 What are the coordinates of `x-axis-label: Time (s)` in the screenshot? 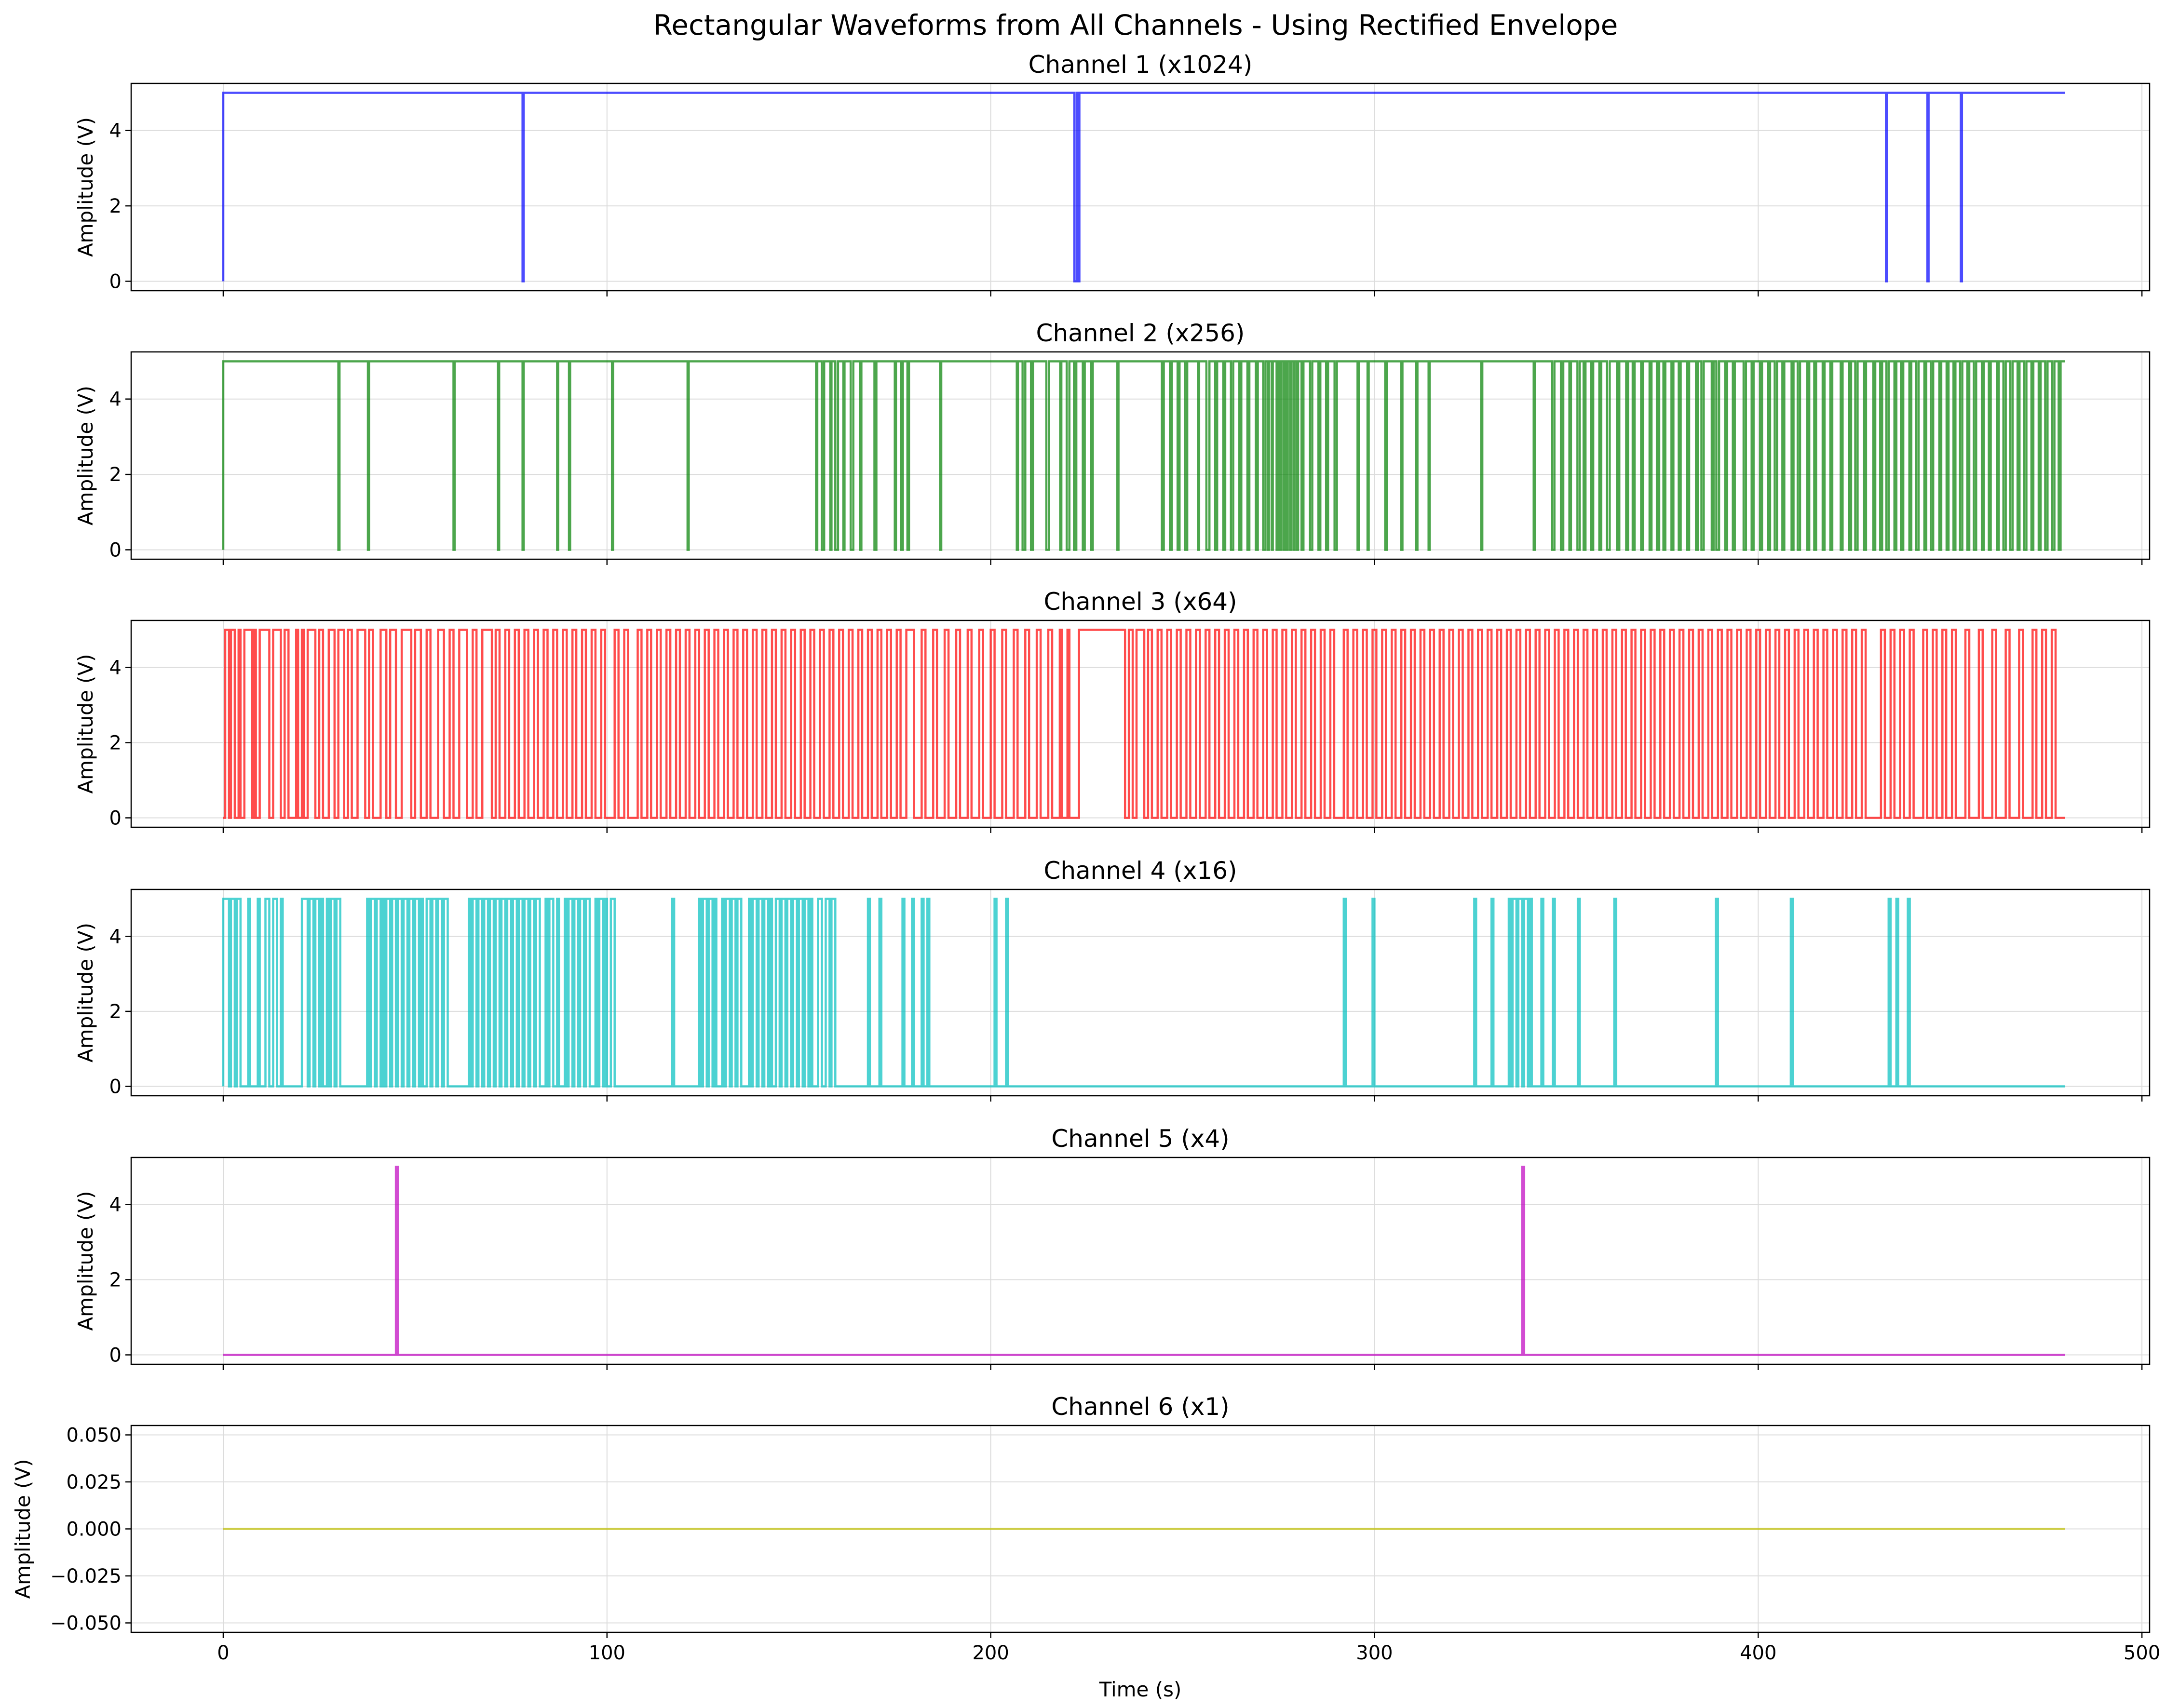 It's located at (1140, 1689).